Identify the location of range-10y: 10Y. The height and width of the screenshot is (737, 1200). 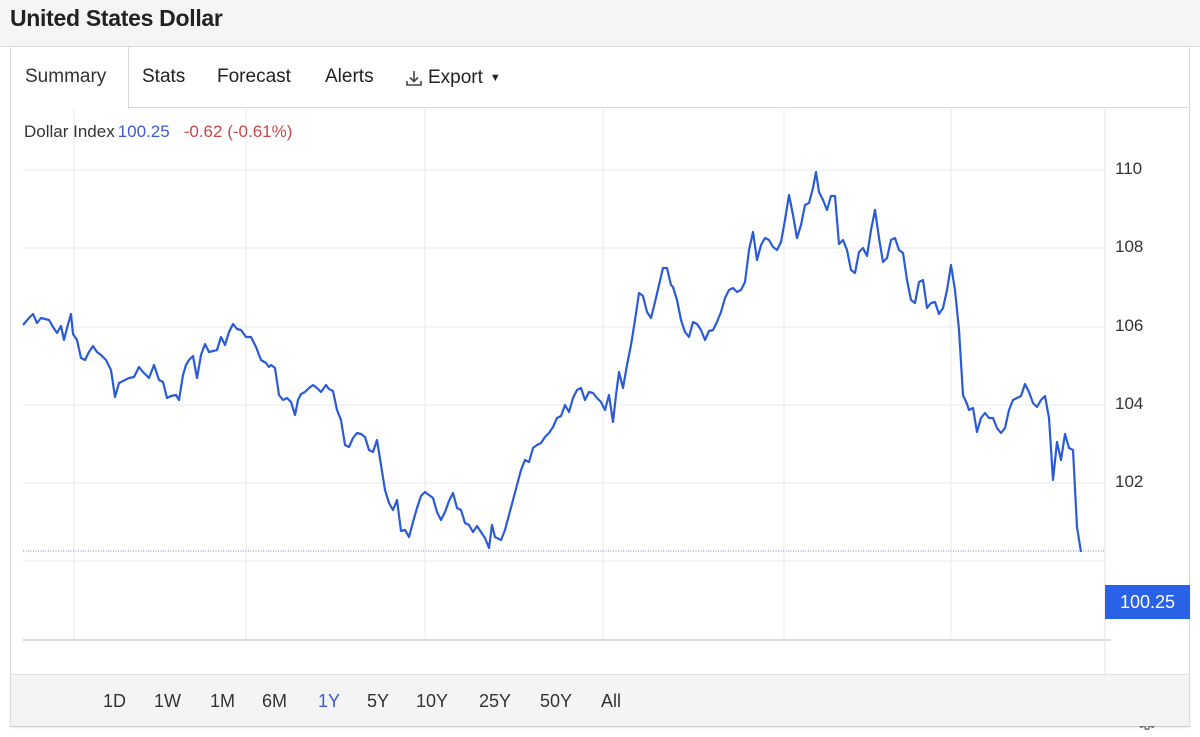
(432, 701).